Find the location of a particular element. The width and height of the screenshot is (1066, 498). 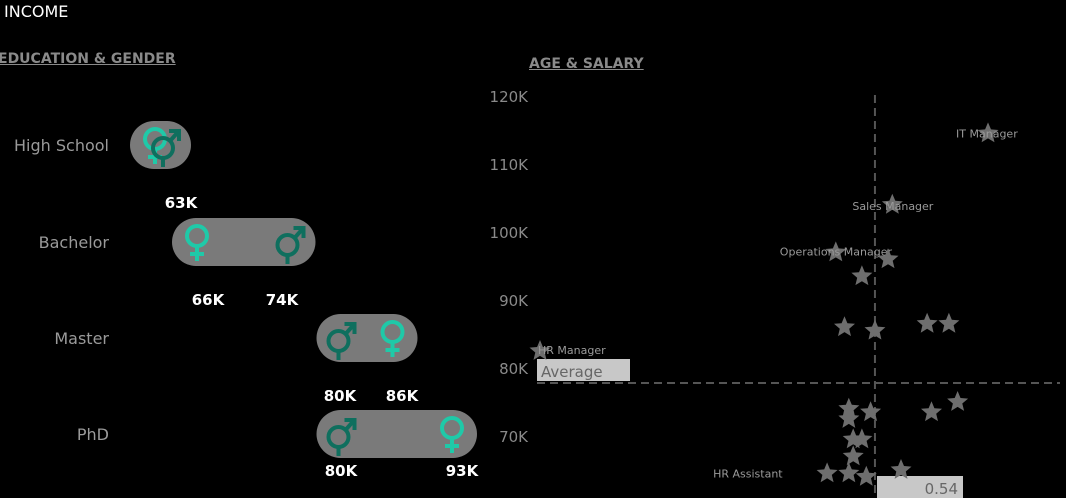

y-axis-tick-label: 110K is located at coordinates (510, 165).